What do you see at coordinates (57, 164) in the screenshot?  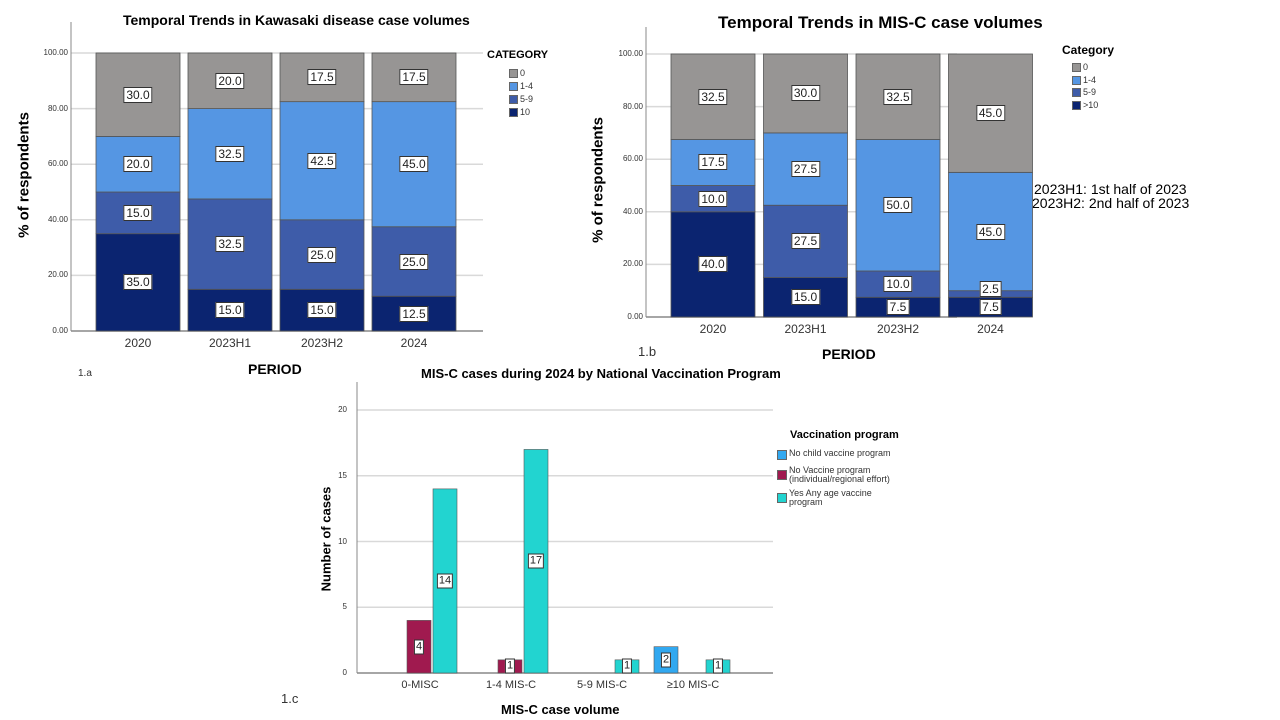 I see `y-tick-label: 60.00` at bounding box center [57, 164].